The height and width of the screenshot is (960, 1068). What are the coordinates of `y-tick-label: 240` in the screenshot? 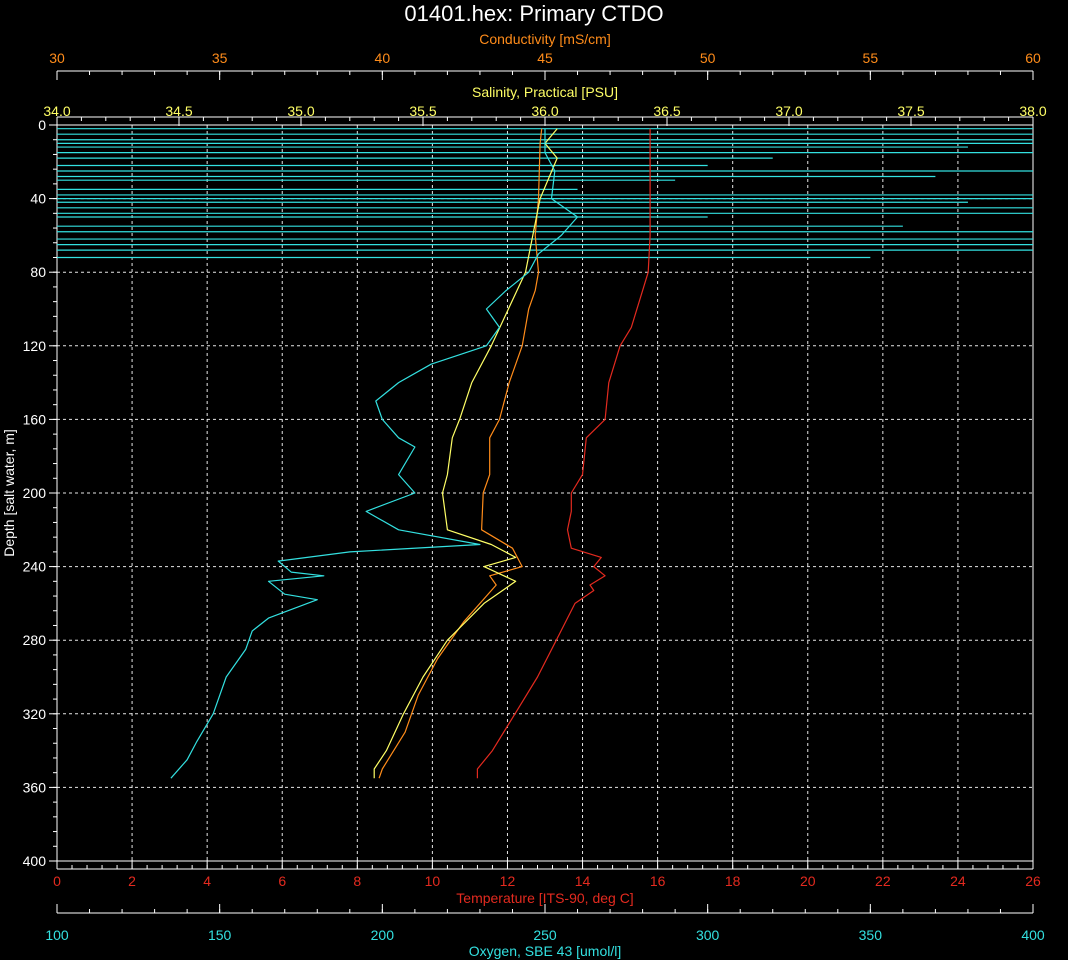 It's located at (35, 567).